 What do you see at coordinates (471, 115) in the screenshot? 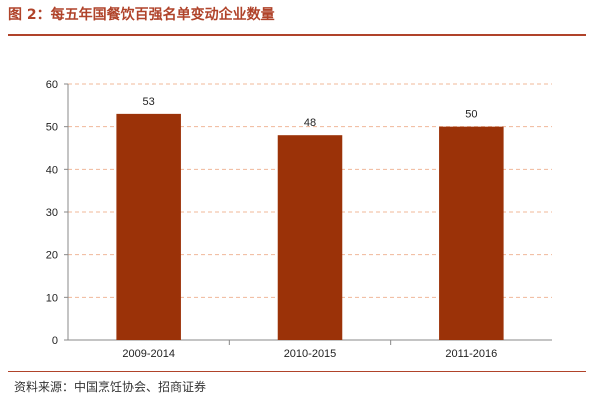
I see `bar-value-label: 50` at bounding box center [471, 115].